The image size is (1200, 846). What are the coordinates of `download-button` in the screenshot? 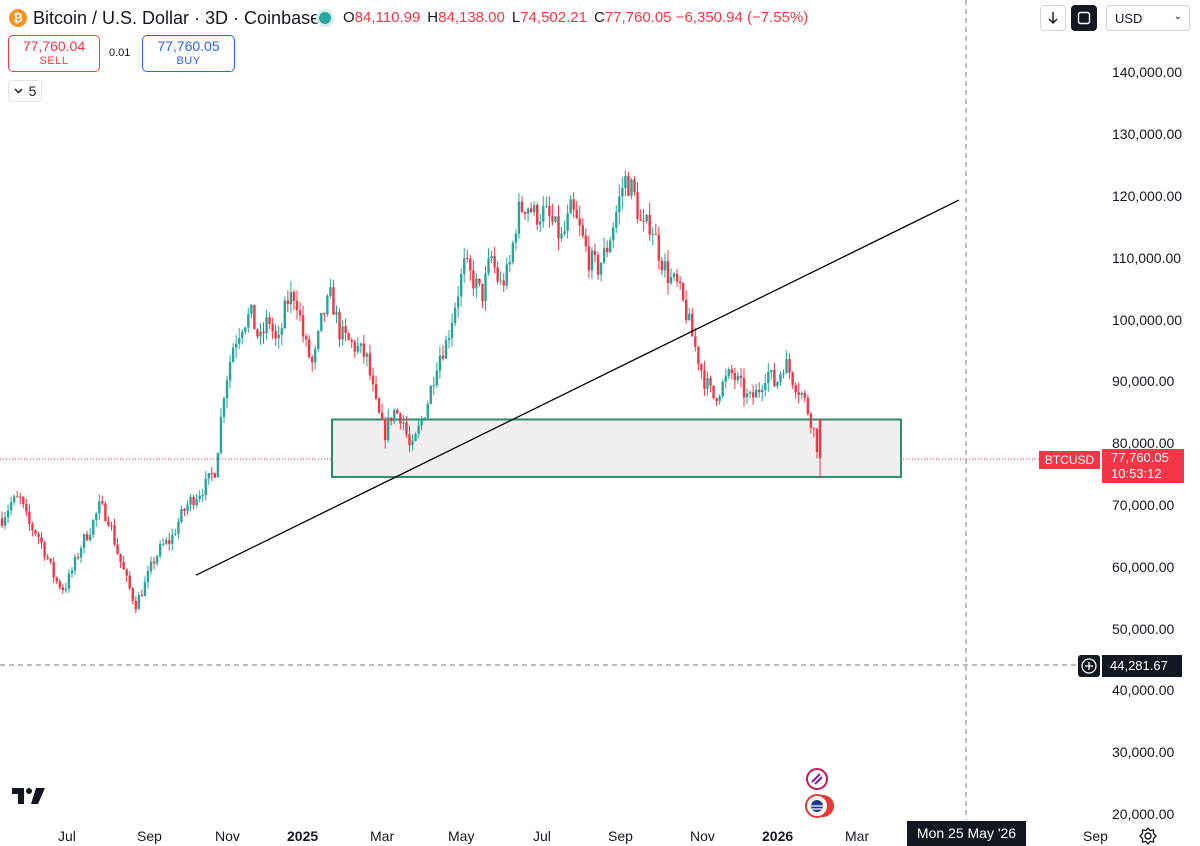 It's located at (1053, 18).